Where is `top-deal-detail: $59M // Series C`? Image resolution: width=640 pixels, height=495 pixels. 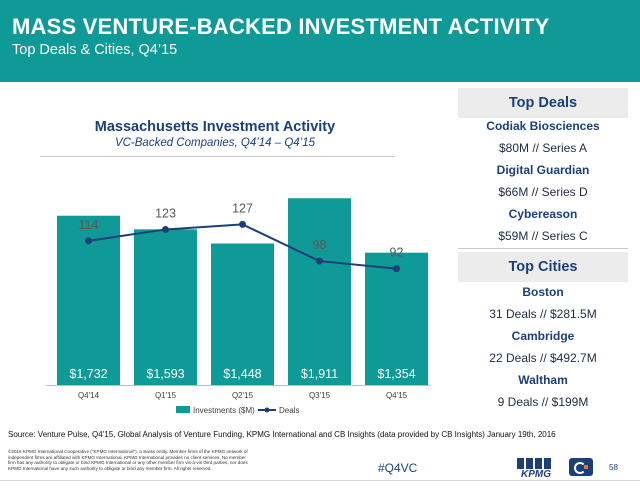
top-deal-detail: $59M // Series C is located at coordinates (543, 236).